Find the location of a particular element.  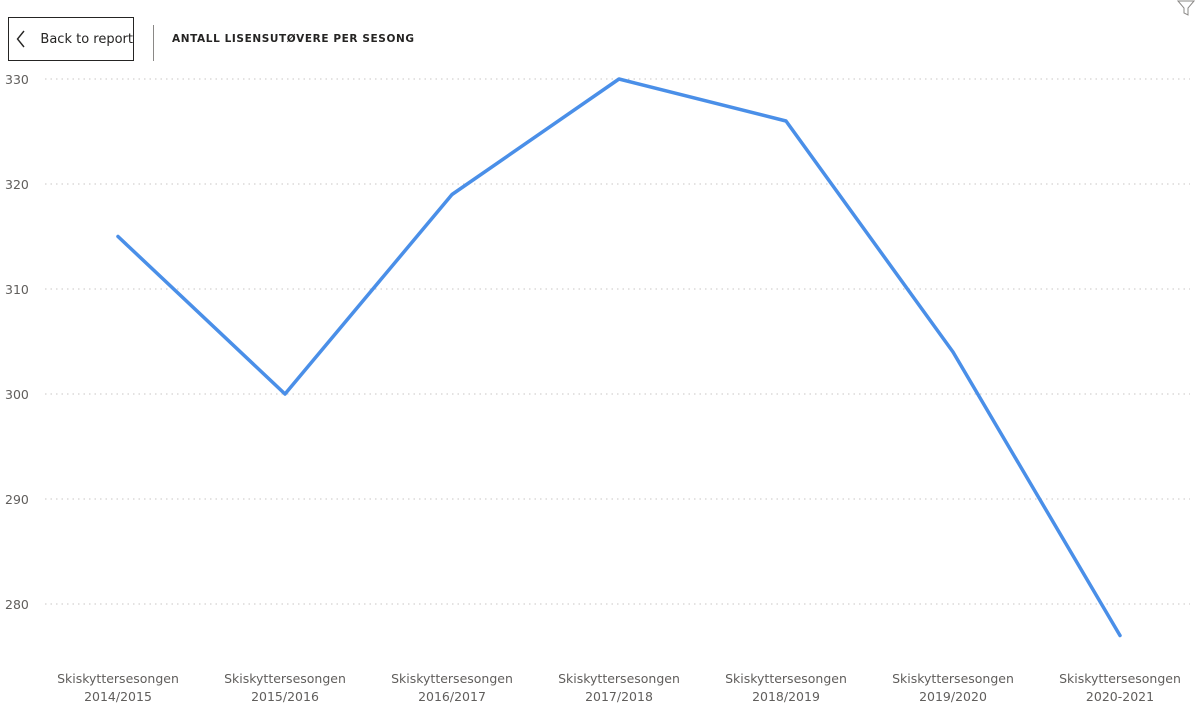

chevron-left-icon is located at coordinates (20, 39).